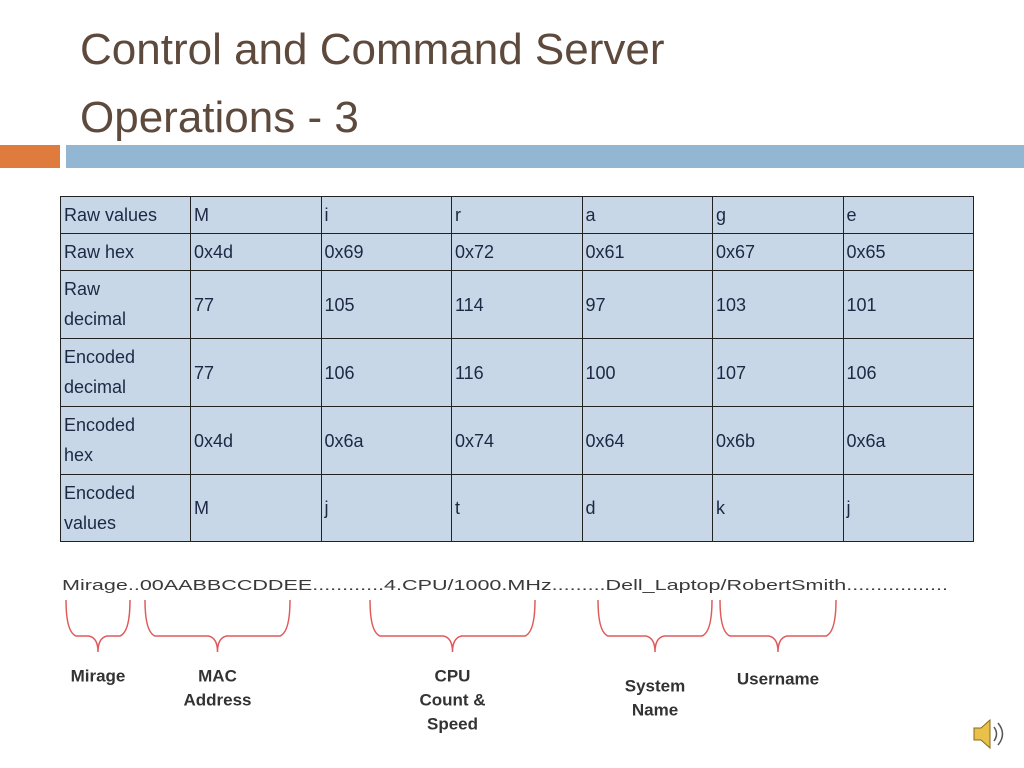 This screenshot has width=1024, height=768. Describe the element at coordinates (731, 372) in the screenshot. I see `cell-text: 107` at that location.